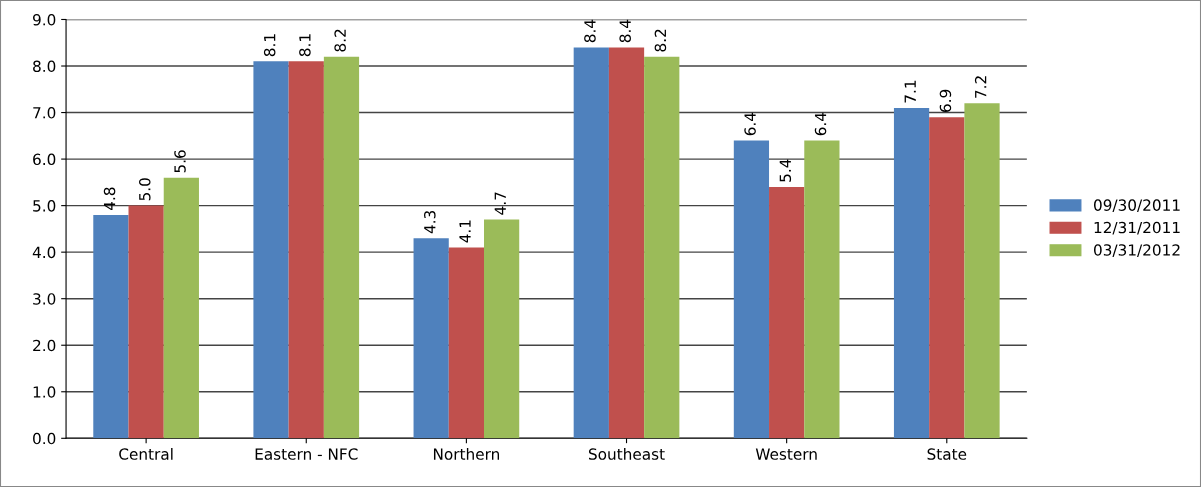 The width and height of the screenshot is (1201, 487). I want to click on data-label: 5.4, so click(785, 170).